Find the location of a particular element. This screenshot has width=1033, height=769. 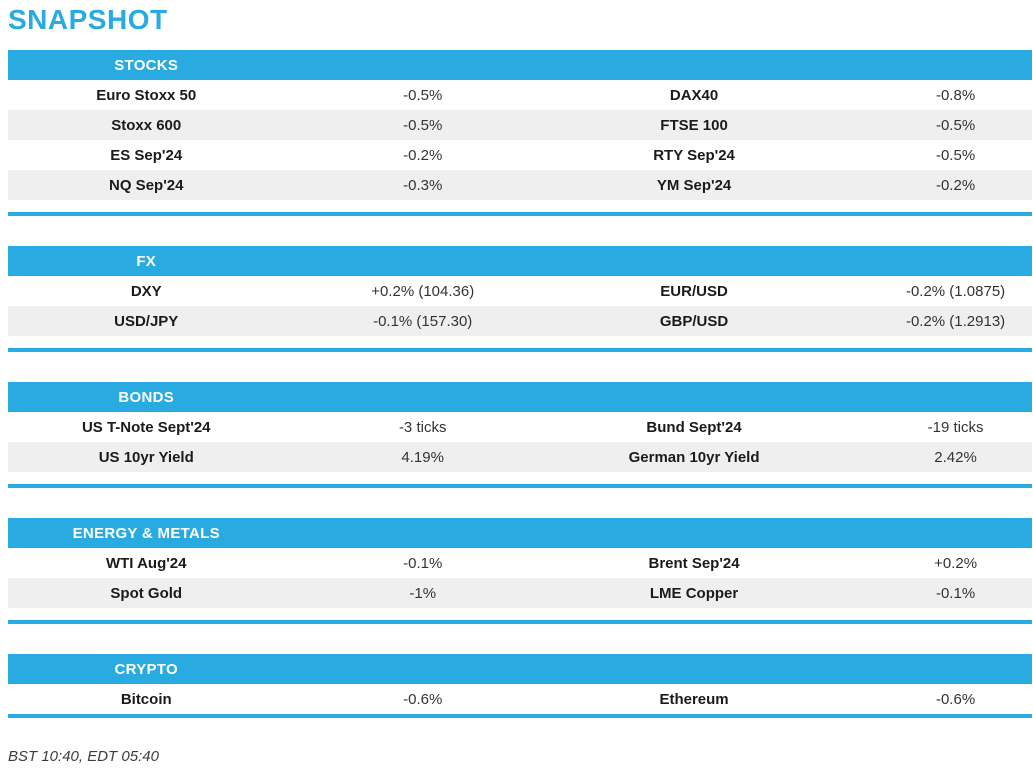

section-header: BONDS is located at coordinates (520, 397).